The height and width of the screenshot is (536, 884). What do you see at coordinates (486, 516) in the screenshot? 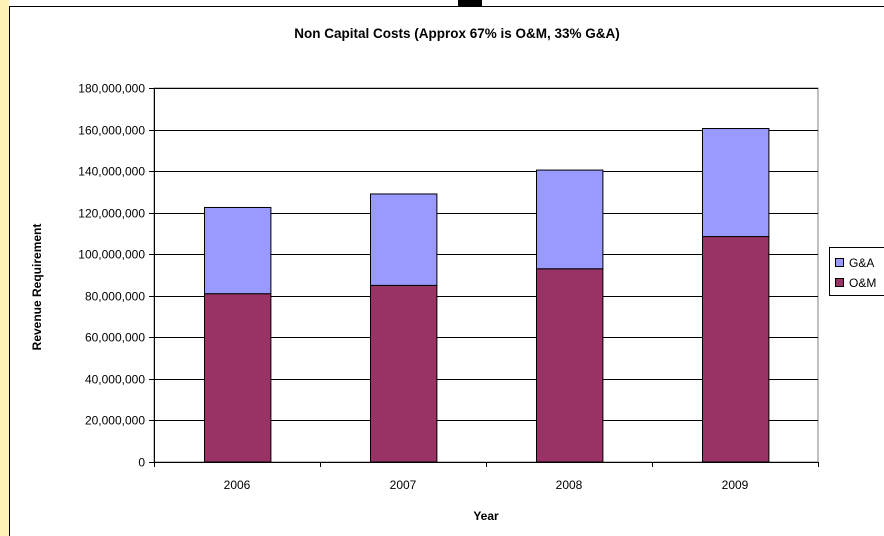
I see `x-axis-label: Year` at bounding box center [486, 516].